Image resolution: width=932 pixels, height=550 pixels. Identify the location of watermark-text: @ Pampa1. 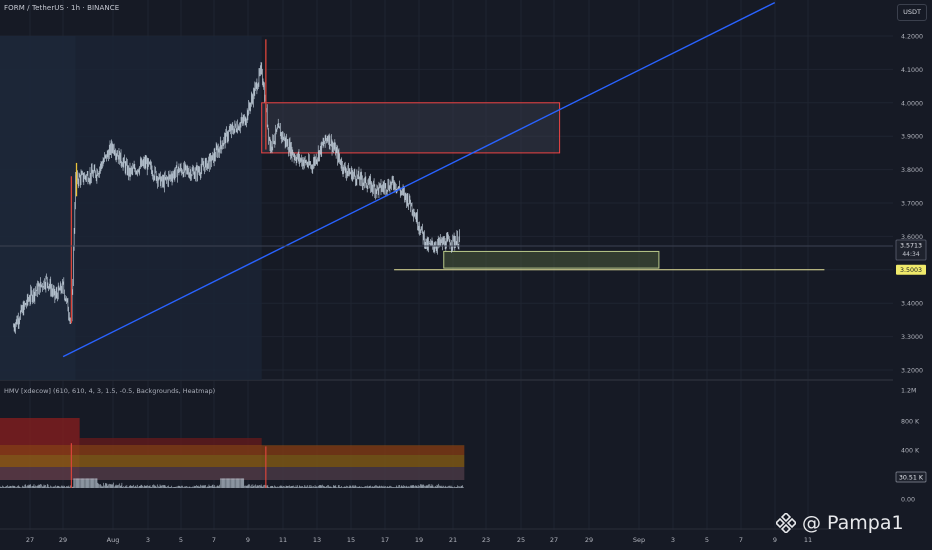
(853, 523).